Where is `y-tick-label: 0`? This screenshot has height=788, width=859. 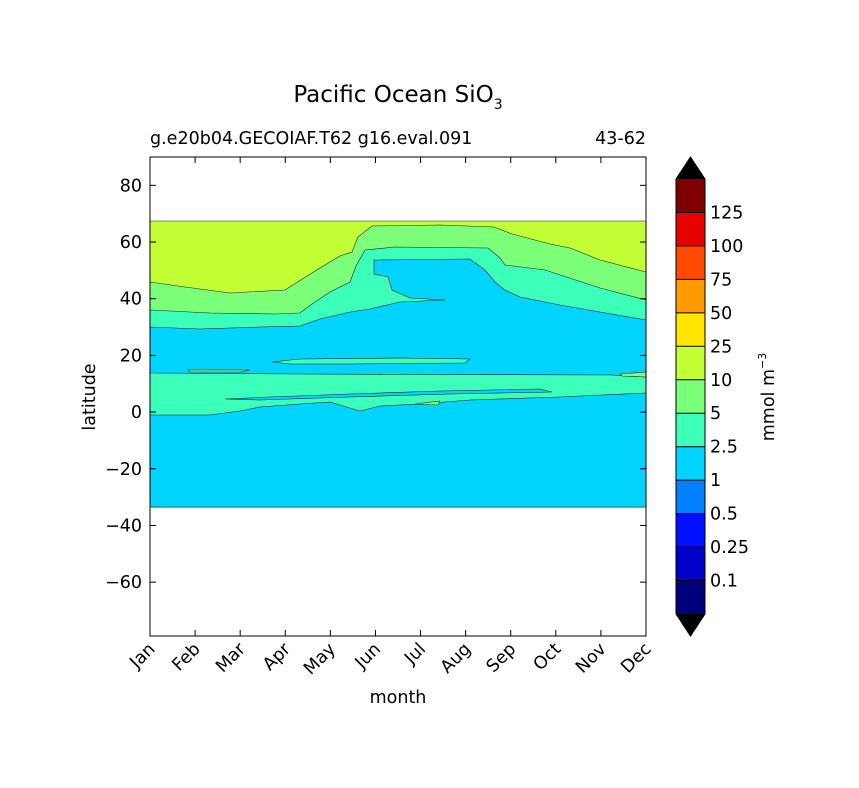 y-tick-label: 0 is located at coordinates (136, 413).